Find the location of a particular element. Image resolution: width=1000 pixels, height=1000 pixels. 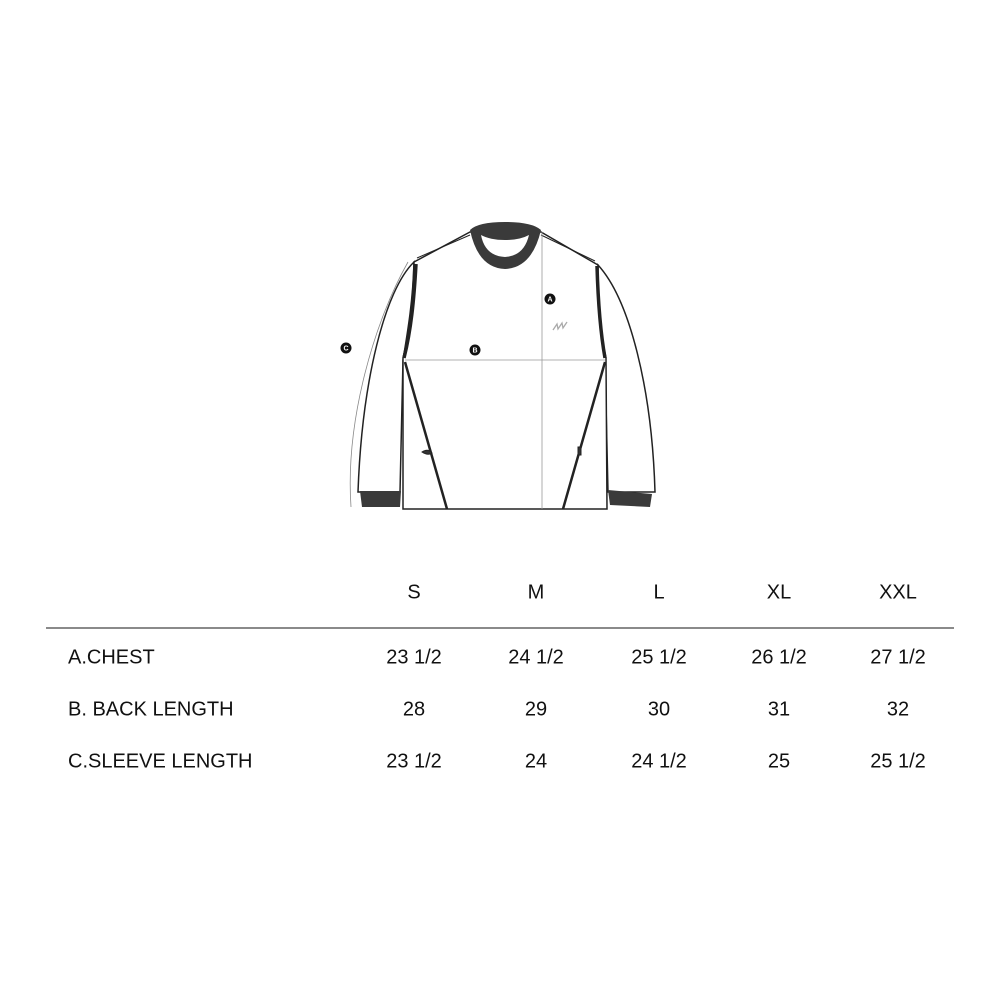

row-label: B. BACK LENGTH is located at coordinates (151, 709).